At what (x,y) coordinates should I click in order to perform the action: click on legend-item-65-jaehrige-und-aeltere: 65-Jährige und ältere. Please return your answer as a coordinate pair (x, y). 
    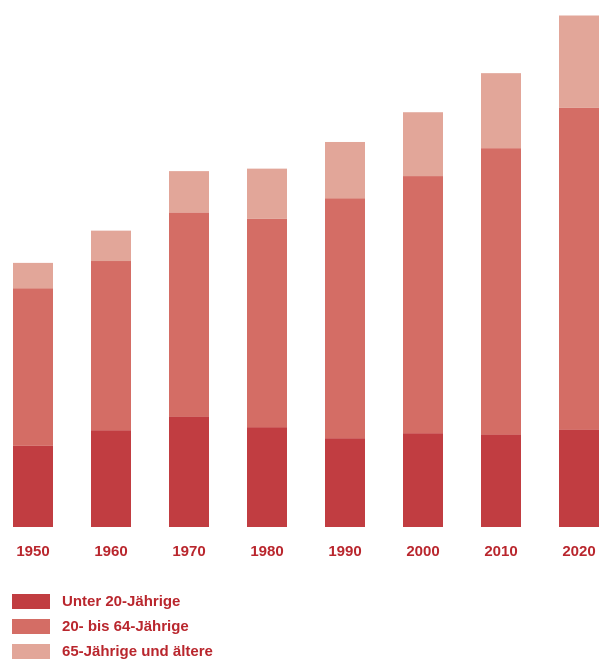
    Looking at the image, I should click on (212, 651).